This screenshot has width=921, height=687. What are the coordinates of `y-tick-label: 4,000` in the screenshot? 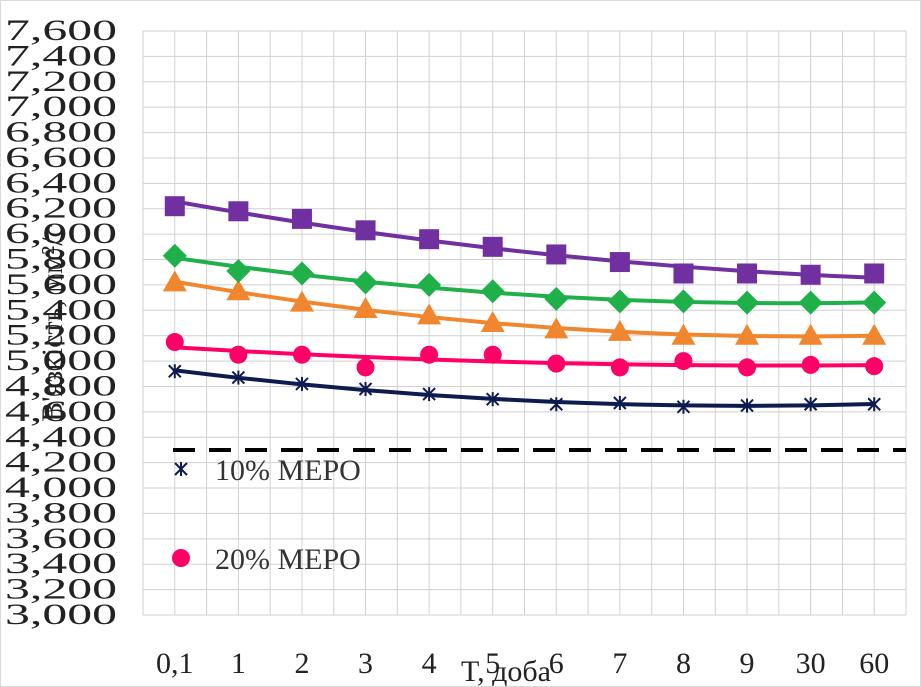 It's located at (61, 487).